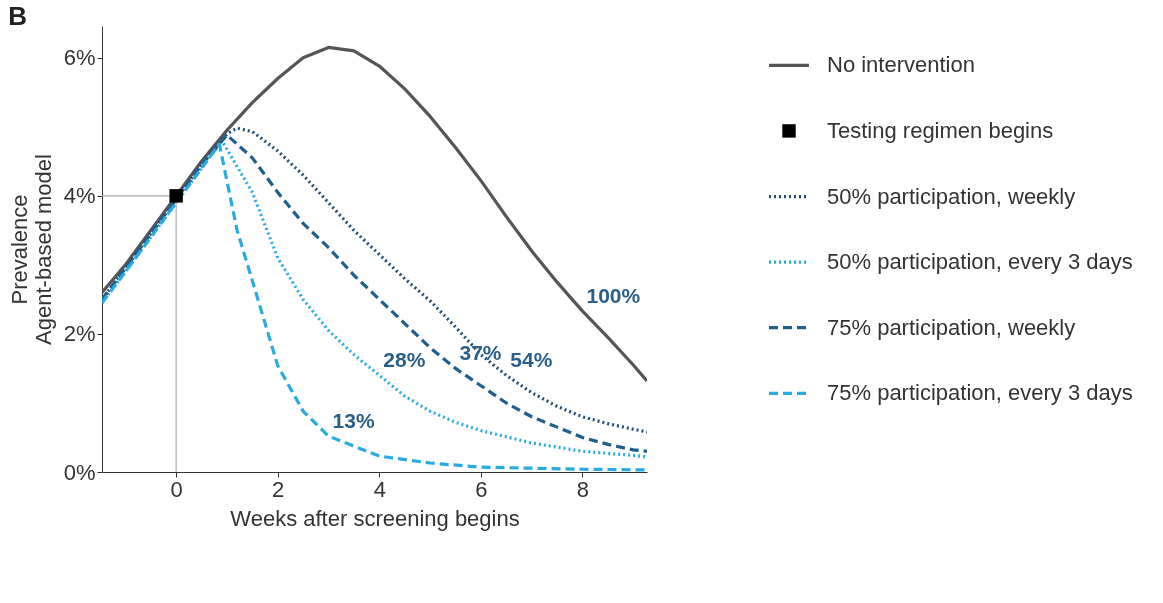  Describe the element at coordinates (176, 489) in the screenshot. I see `x-tick-label: 0` at that location.